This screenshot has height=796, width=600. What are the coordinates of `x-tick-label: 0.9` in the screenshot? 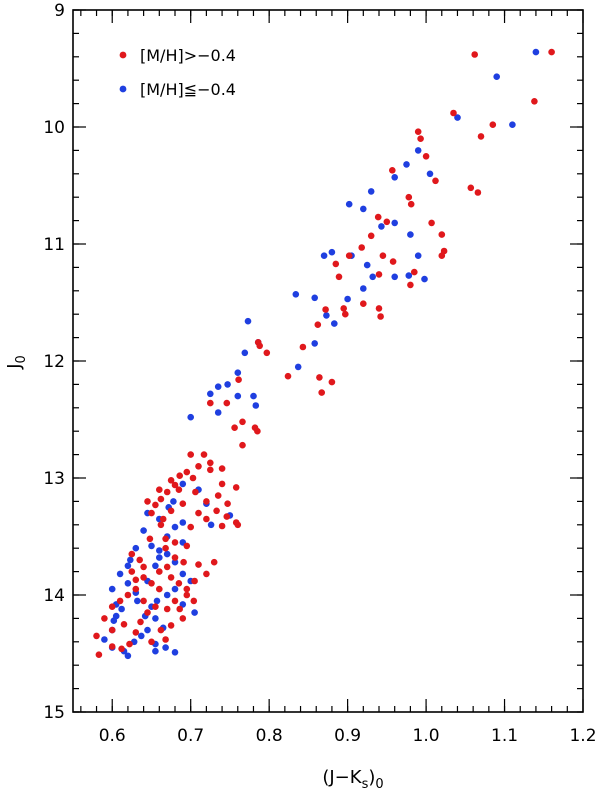 It's located at (347, 736).